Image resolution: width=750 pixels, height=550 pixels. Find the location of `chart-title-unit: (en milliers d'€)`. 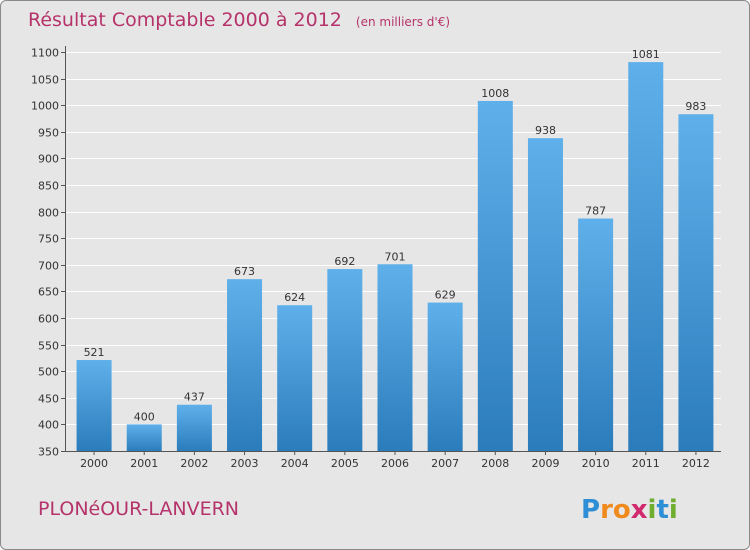

chart-title-unit: (en milliers d'€) is located at coordinates (403, 22).